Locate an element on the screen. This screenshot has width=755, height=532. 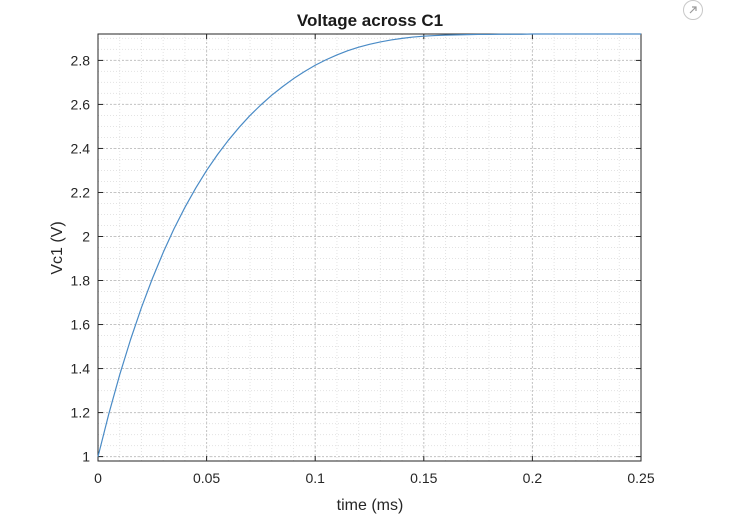
x-tick-label: 0.05 is located at coordinates (206, 478).